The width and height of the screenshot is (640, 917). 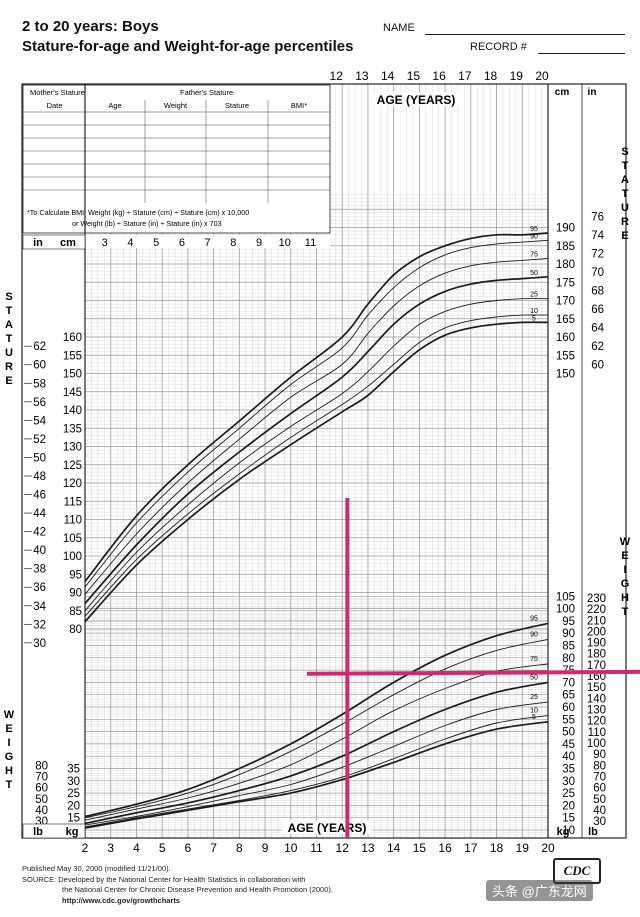 What do you see at coordinates (624, 570) in the screenshot?
I see `weight-axis-title-right: I` at bounding box center [624, 570].